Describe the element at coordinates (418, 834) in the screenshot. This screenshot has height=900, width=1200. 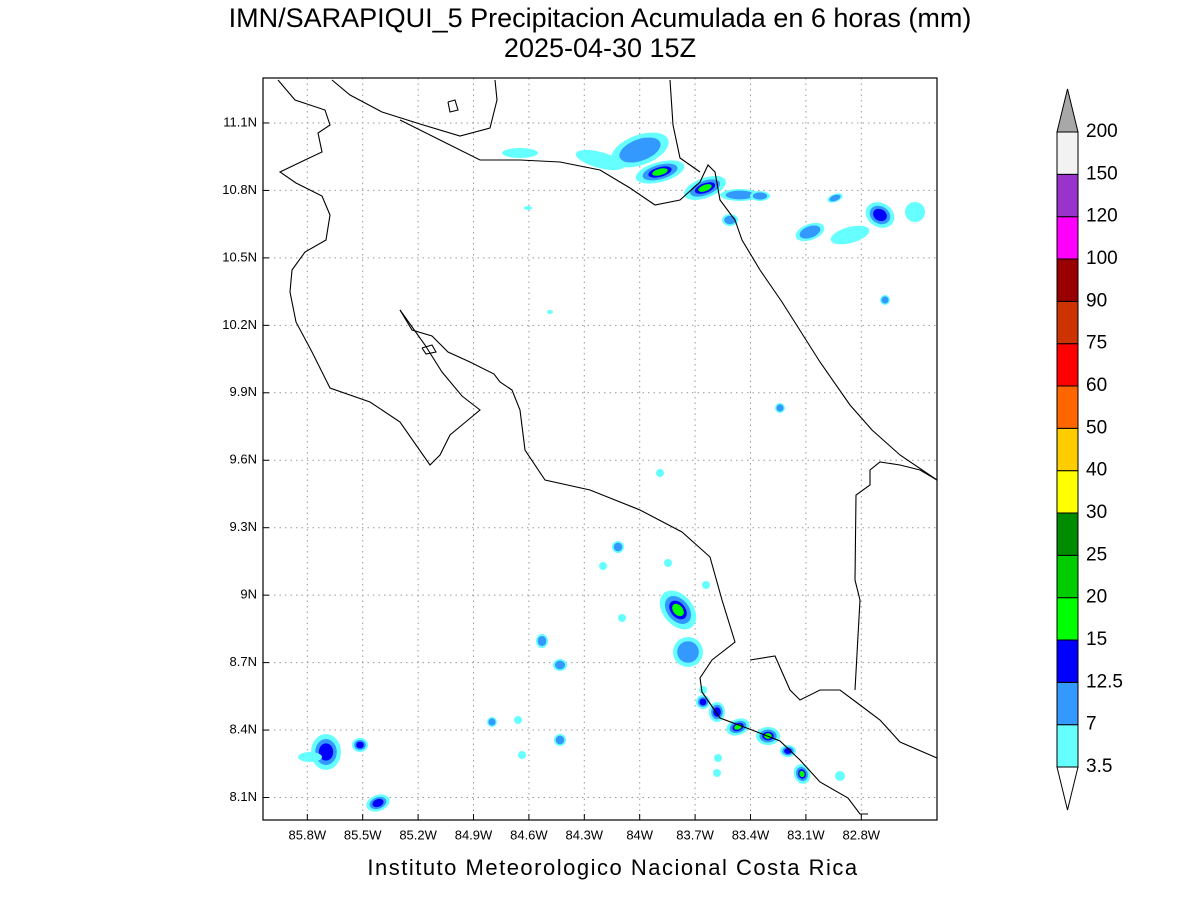
I see `x-tick-label: 85.2W` at that location.